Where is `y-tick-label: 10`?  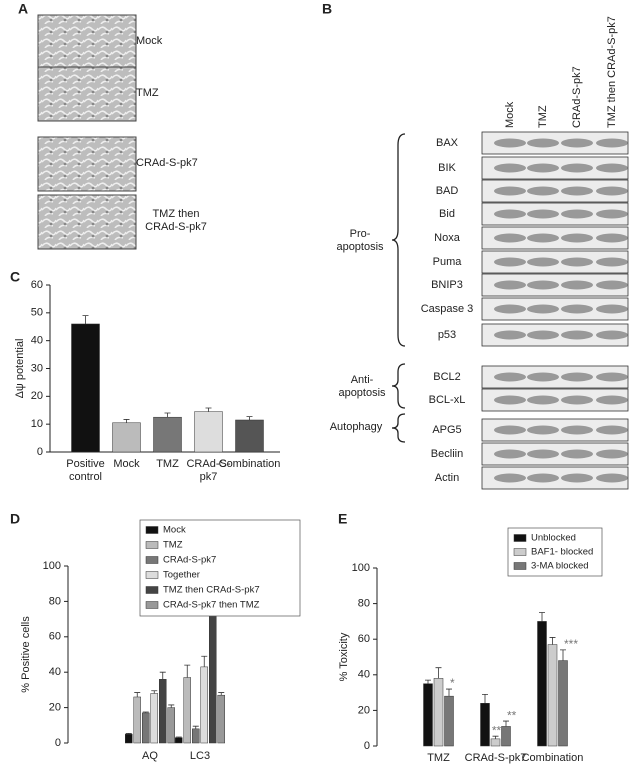
y-tick-label: 10 is located at coordinates (37, 424).